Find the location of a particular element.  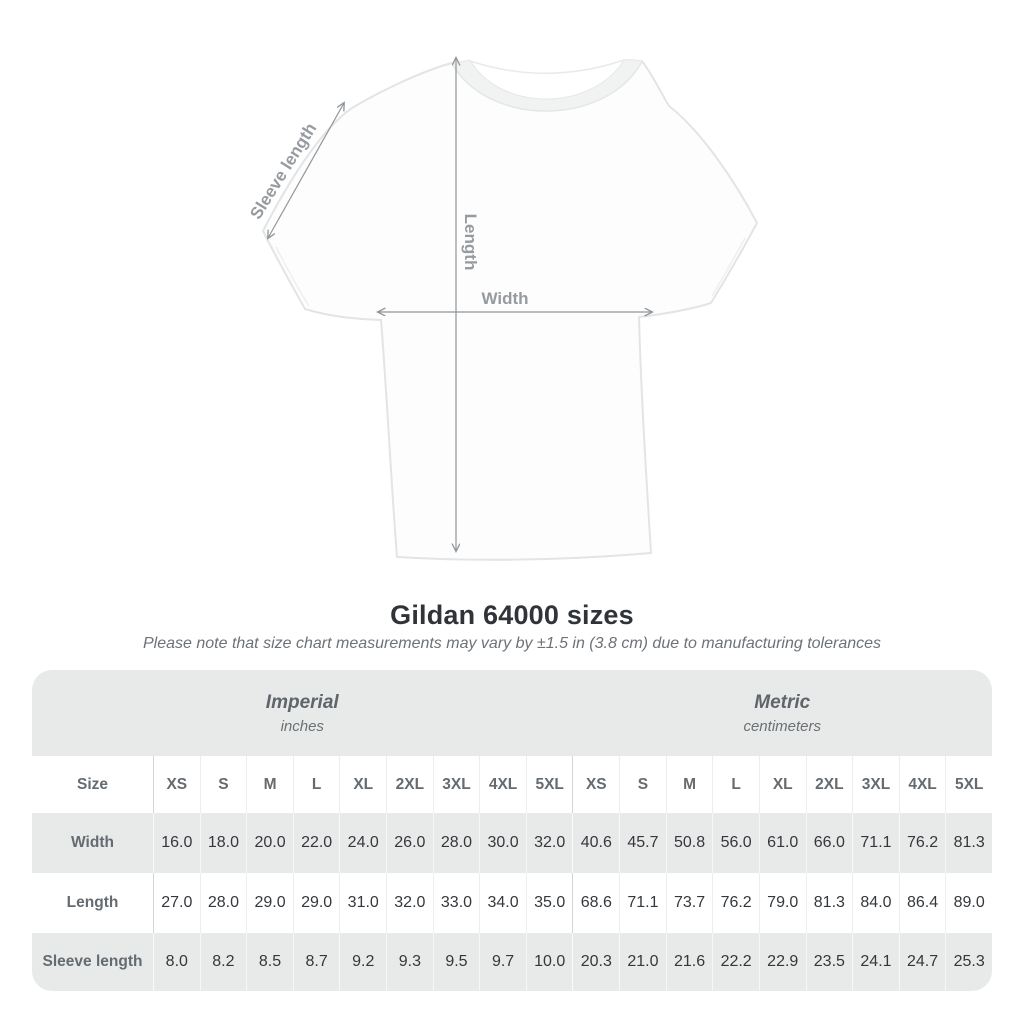

size-header-metric-4xl: 4XL is located at coordinates (922, 784).